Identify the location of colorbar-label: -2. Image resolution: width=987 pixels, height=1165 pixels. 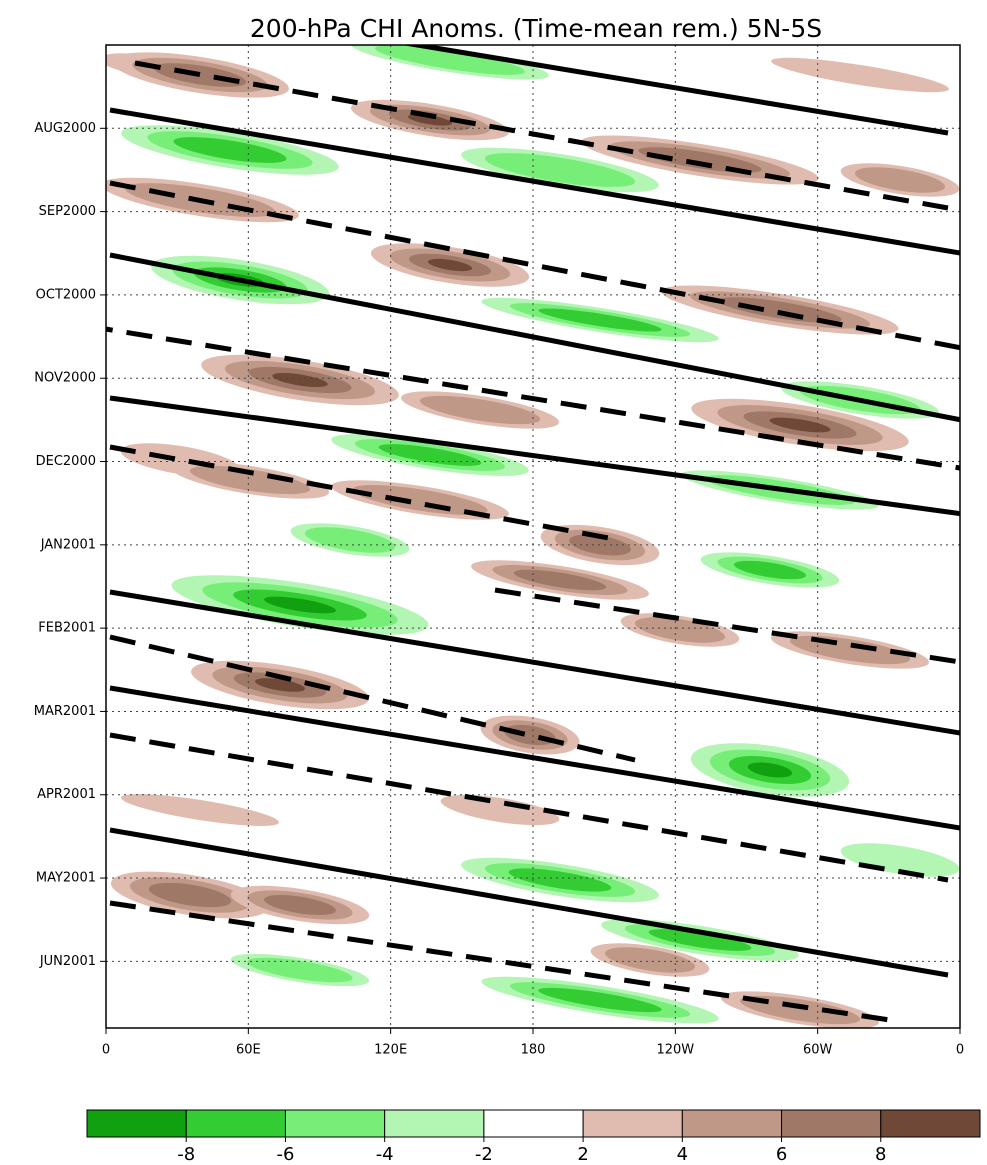
(484, 1154).